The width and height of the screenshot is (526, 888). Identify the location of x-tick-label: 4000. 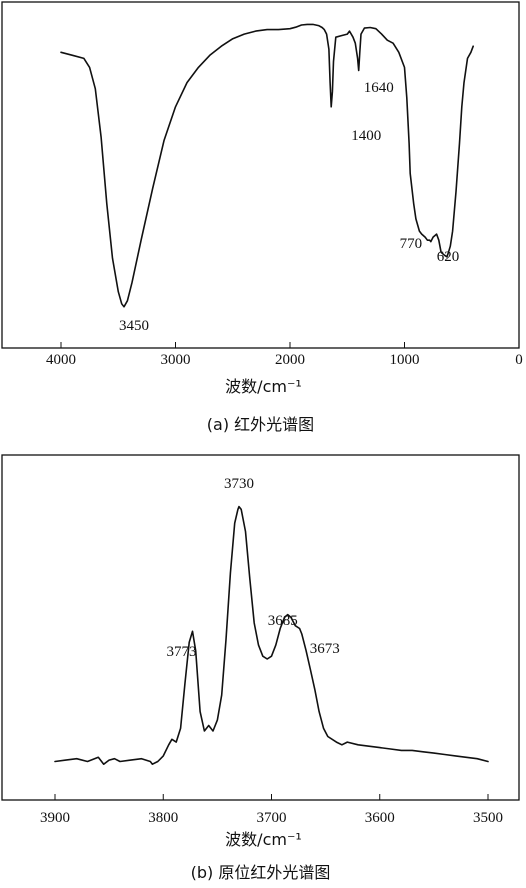
(61, 360).